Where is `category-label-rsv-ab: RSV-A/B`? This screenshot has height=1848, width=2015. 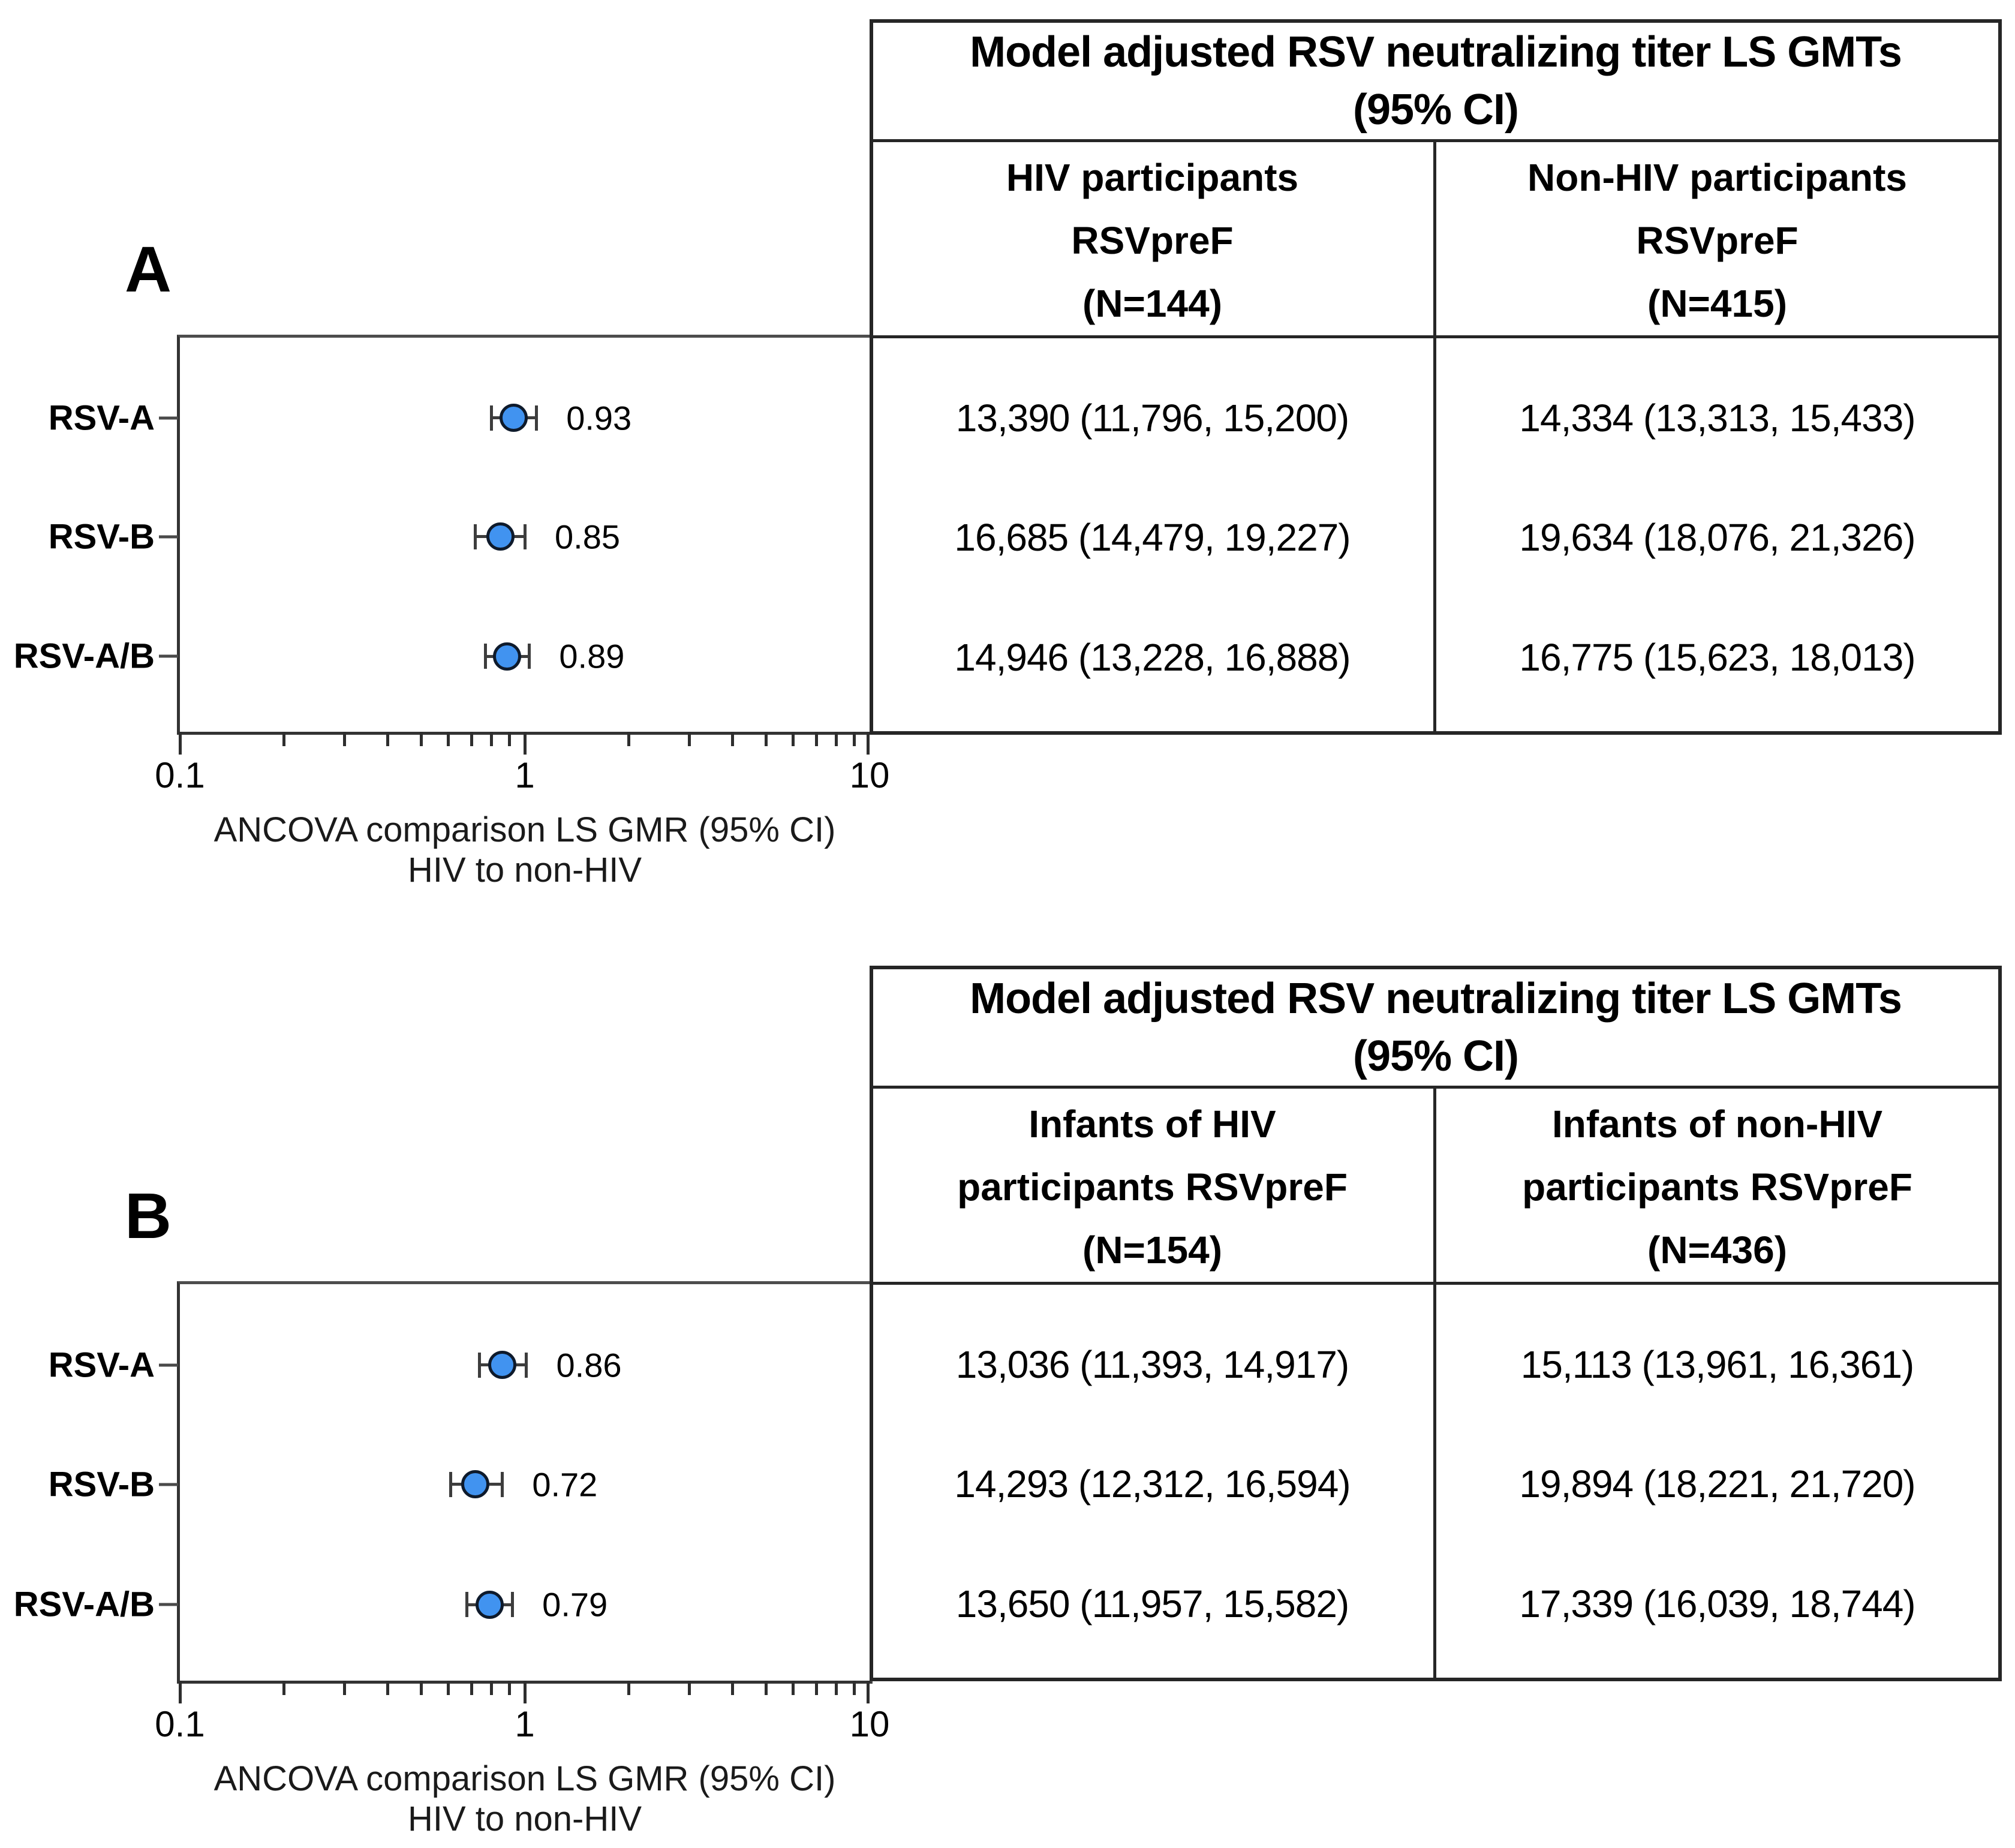
category-label-rsv-ab: RSV-A/B is located at coordinates (84, 656).